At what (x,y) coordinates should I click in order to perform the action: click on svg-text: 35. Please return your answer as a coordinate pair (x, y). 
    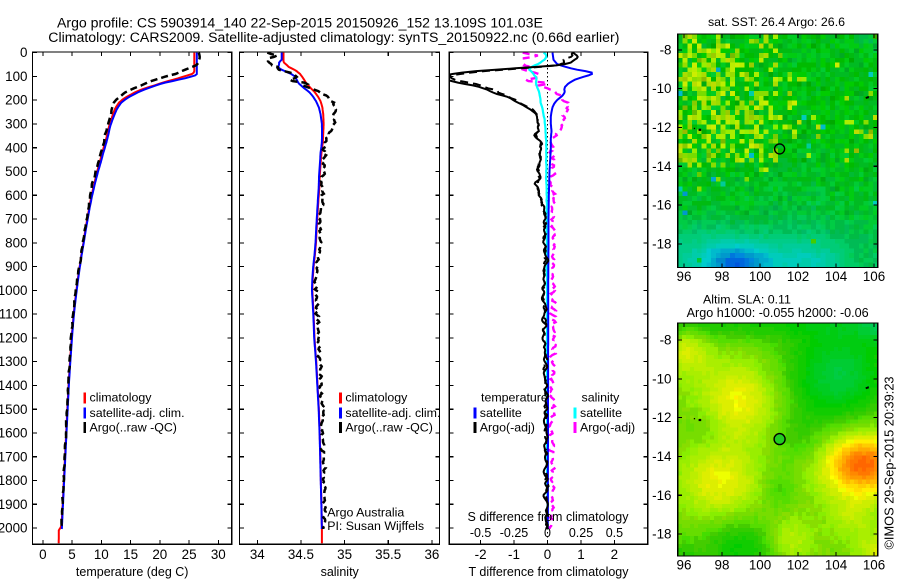
    Looking at the image, I should click on (344, 554).